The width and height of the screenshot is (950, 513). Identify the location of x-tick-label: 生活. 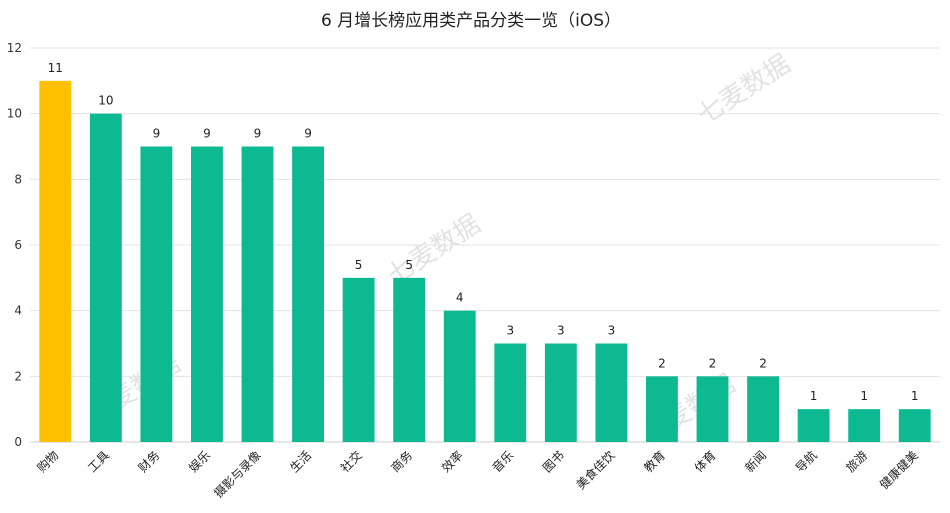
(300, 461).